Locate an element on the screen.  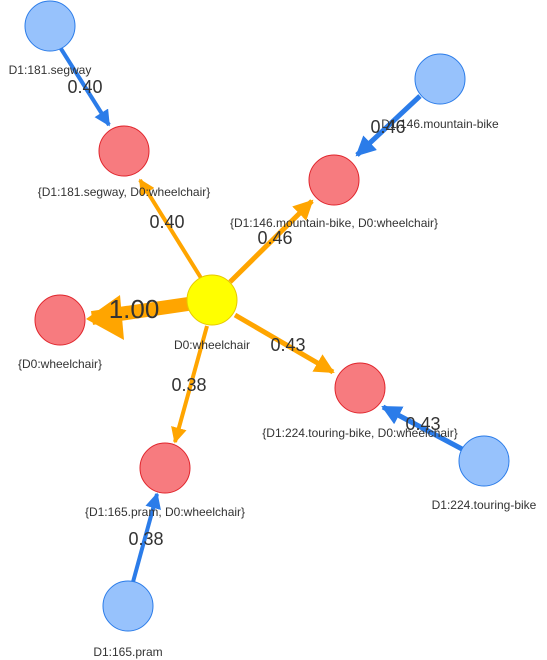
edge-segway-leaf is located at coordinates (83, 84).